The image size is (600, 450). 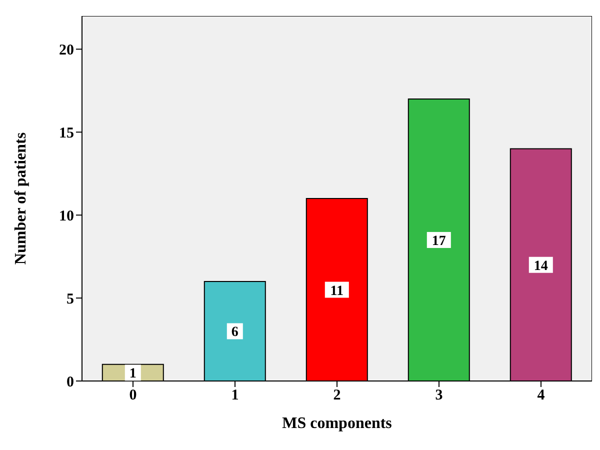 I want to click on y-tick-label: 0, so click(x=70, y=382).